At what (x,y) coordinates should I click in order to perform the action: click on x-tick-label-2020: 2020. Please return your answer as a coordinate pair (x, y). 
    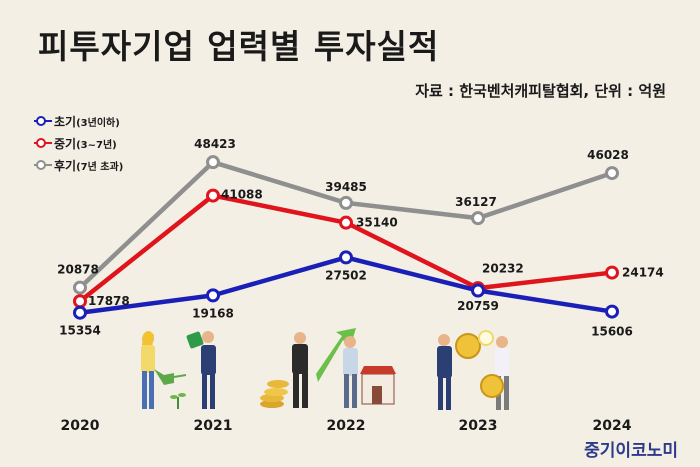
    Looking at the image, I should click on (80, 426).